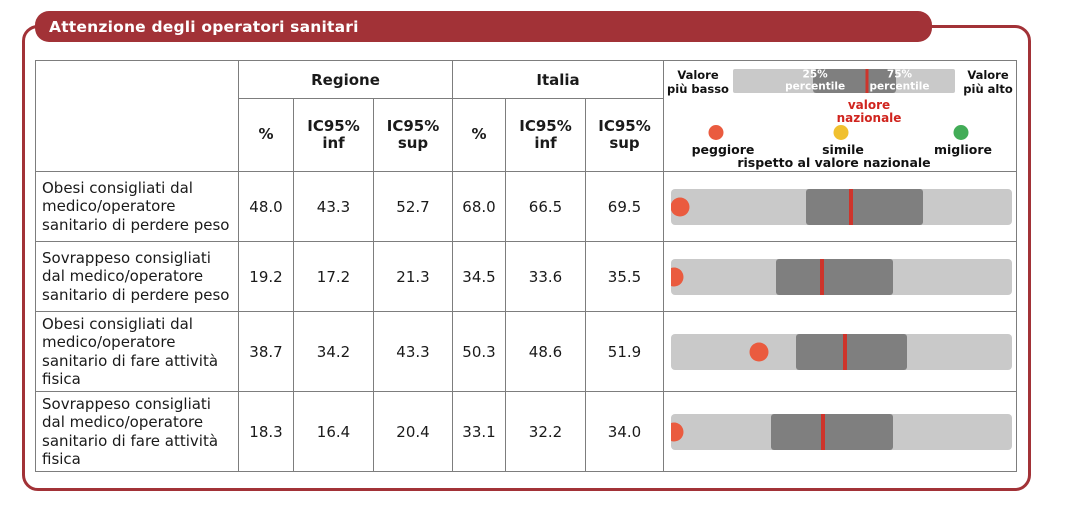  What do you see at coordinates (204, 26) in the screenshot?
I see `section-title: Attenzione degli operatori sanitari` at bounding box center [204, 26].